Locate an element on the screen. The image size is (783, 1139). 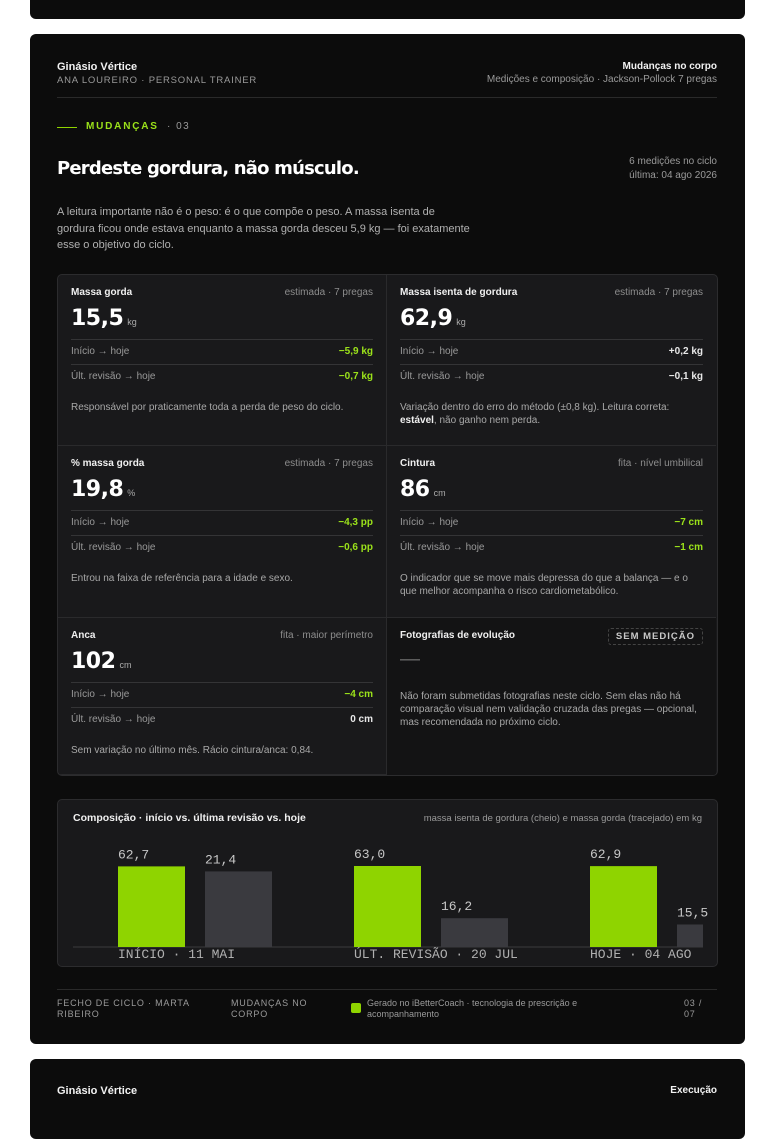
category-label: INÍCIO · 11 MAI is located at coordinates (176, 954).